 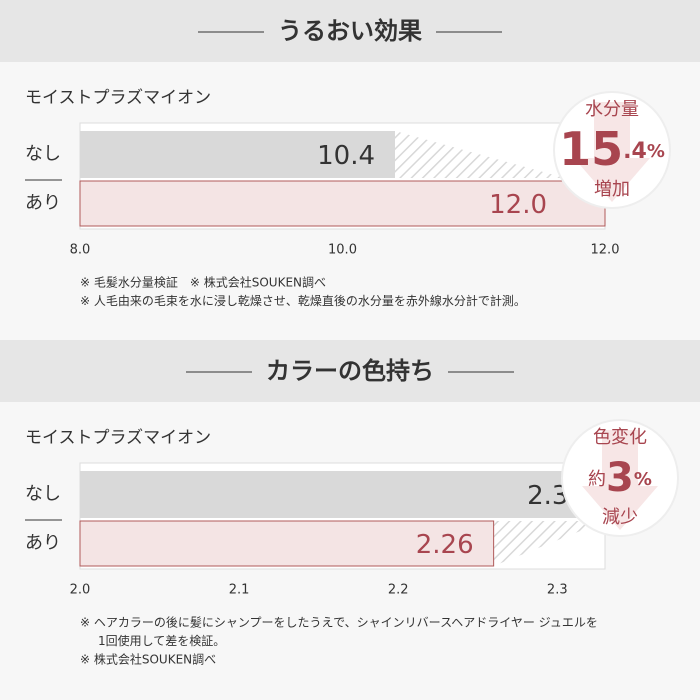 What do you see at coordinates (303, 300) in the screenshot?
I see `note: ※ 人毛由来の毛束を水に浸し乾燥させ、乾燥直後の水分量を赤外線水分計で計測。` at bounding box center [303, 300].